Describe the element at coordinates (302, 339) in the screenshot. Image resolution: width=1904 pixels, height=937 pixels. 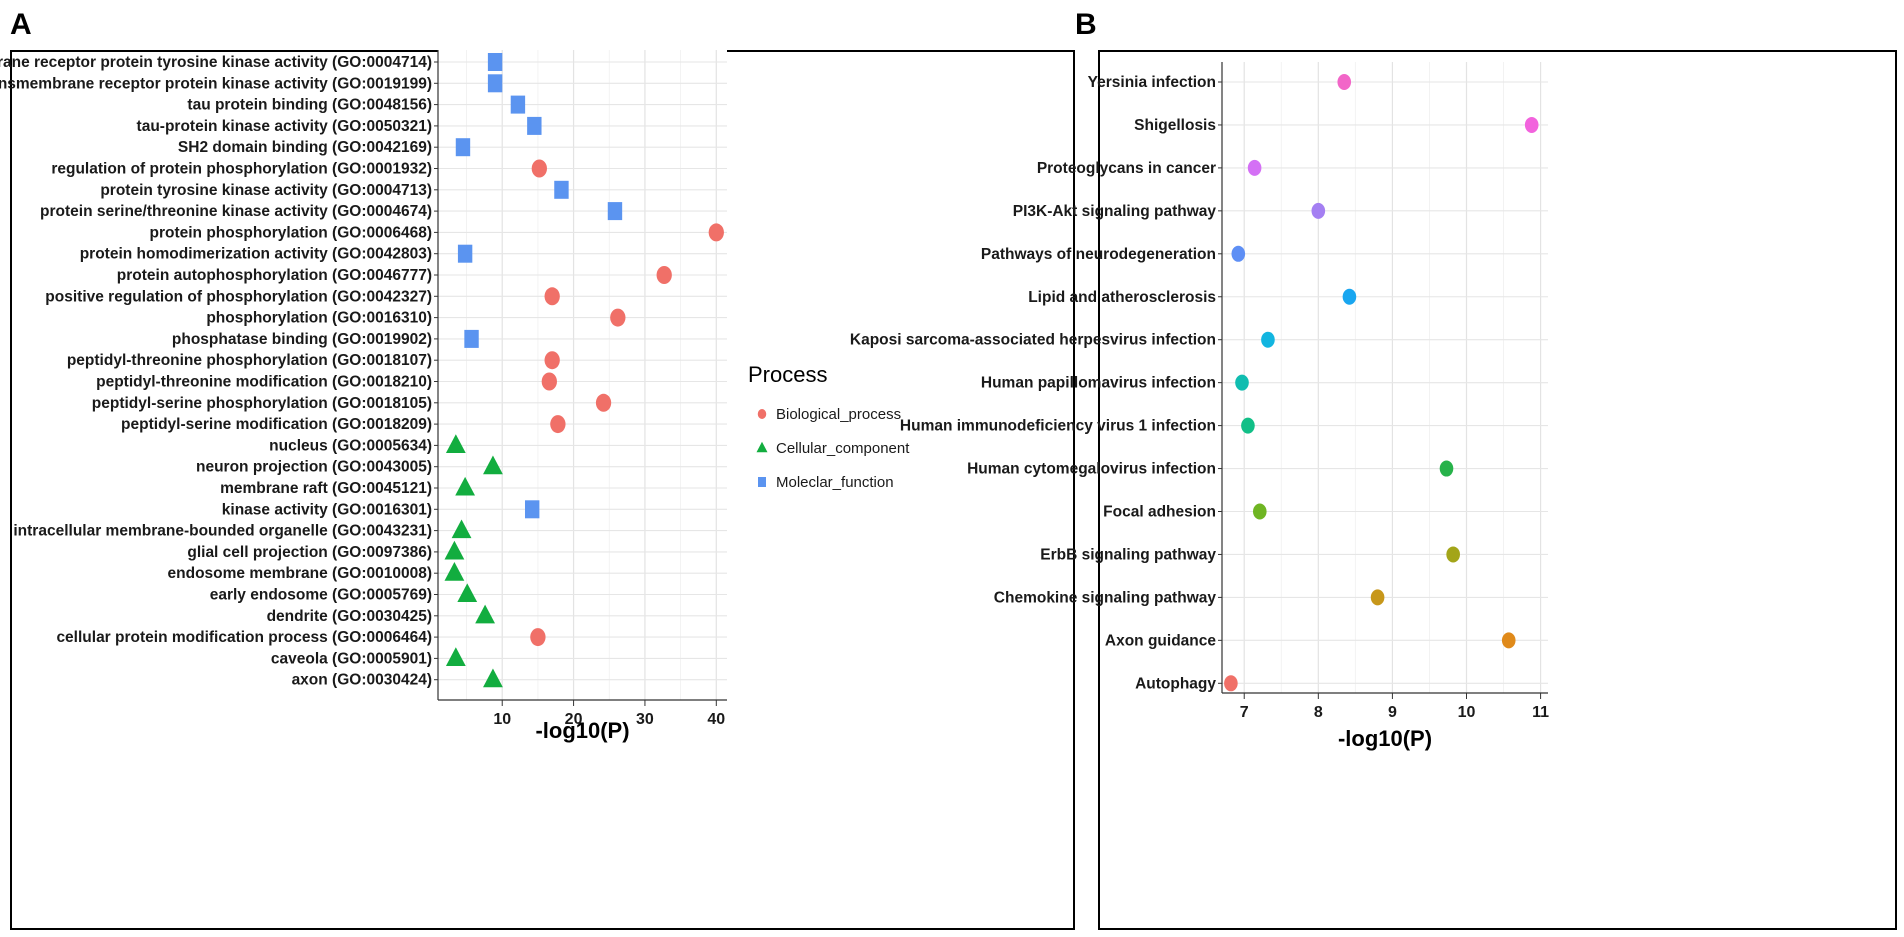
I see `y-tick-label: phosphatase binding (GO:0019902)` at that location.